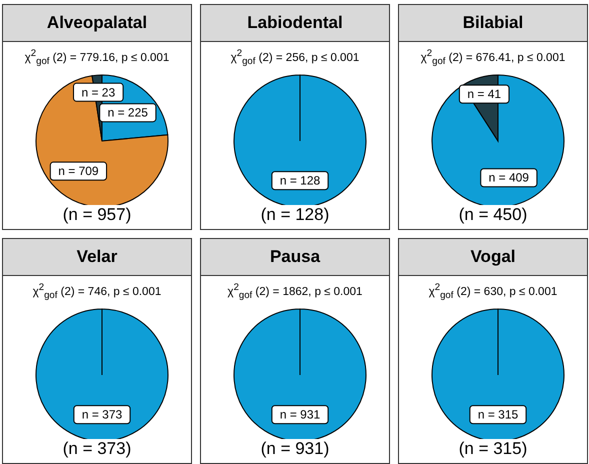 The width and height of the screenshot is (589, 464). What do you see at coordinates (493, 23) in the screenshot?
I see `chart-title: Bilabial` at bounding box center [493, 23].